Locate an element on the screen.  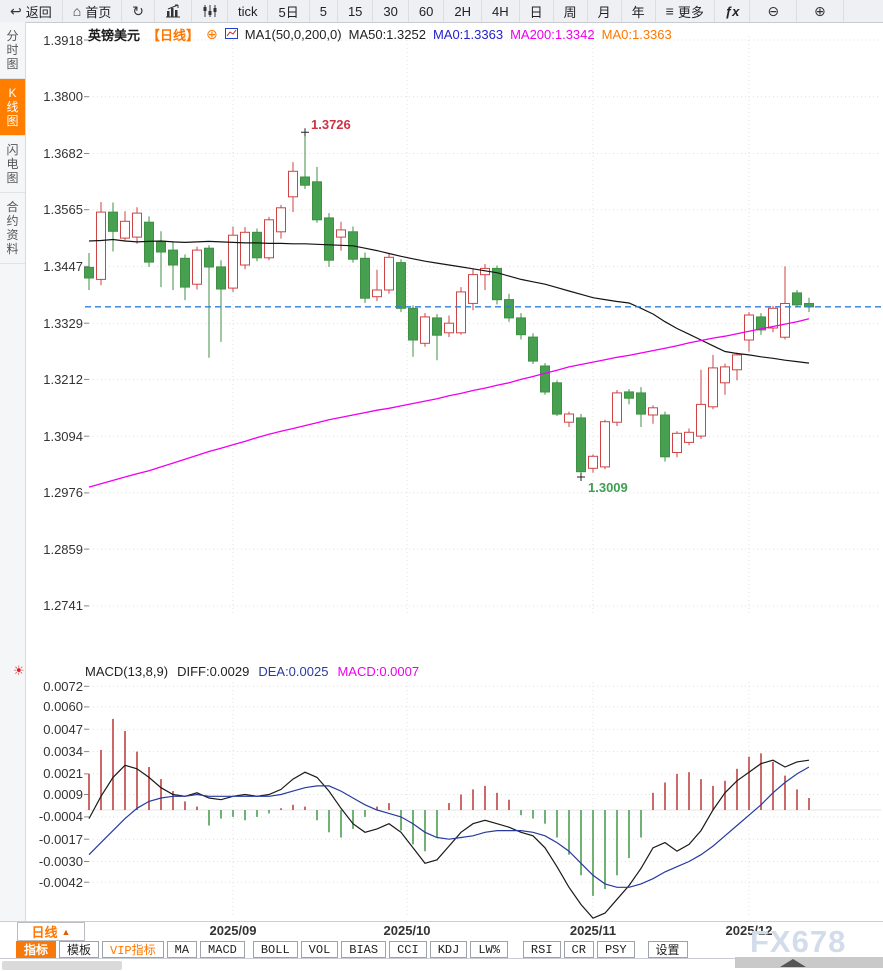
tab-VOL: VOL is located at coordinates (319, 949).